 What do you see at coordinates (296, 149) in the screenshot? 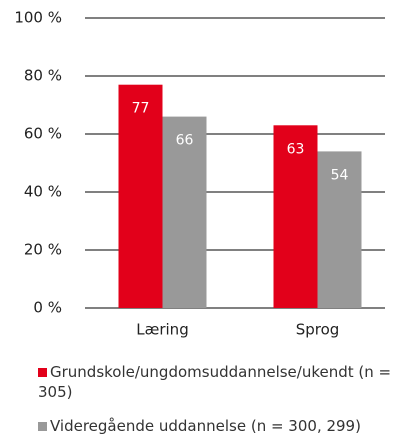
I see `data-label: 63` at bounding box center [296, 149].